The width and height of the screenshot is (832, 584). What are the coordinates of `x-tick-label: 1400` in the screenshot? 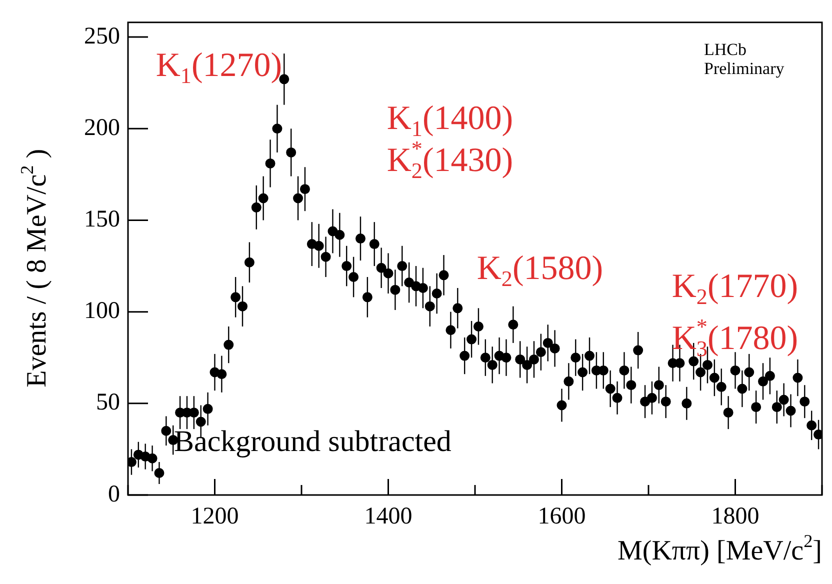 It's located at (388, 517).